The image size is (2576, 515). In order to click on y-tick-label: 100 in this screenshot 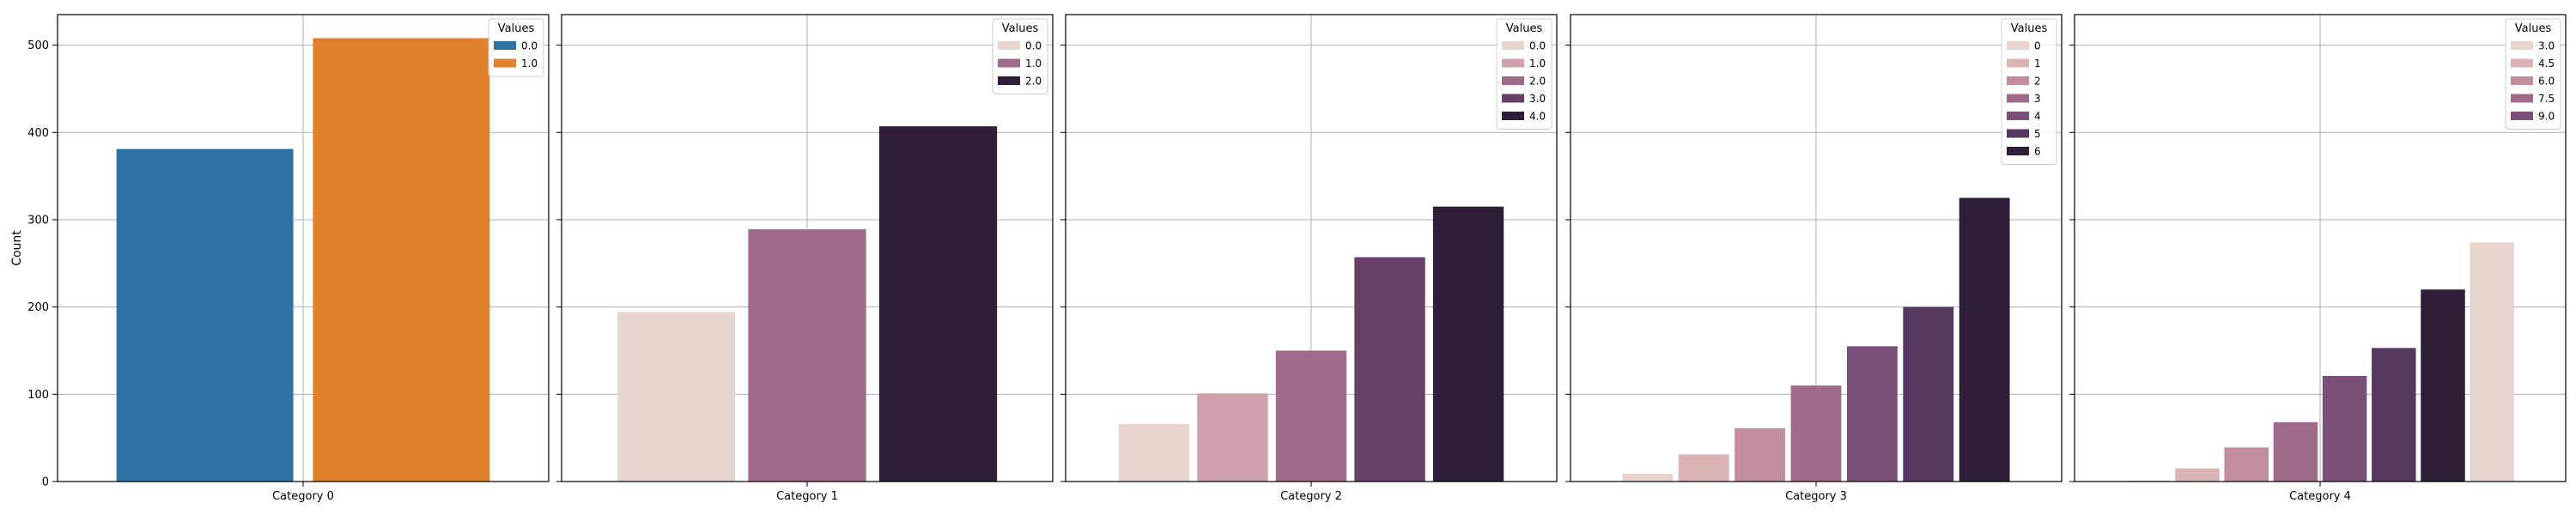, I will do `click(38, 395)`.